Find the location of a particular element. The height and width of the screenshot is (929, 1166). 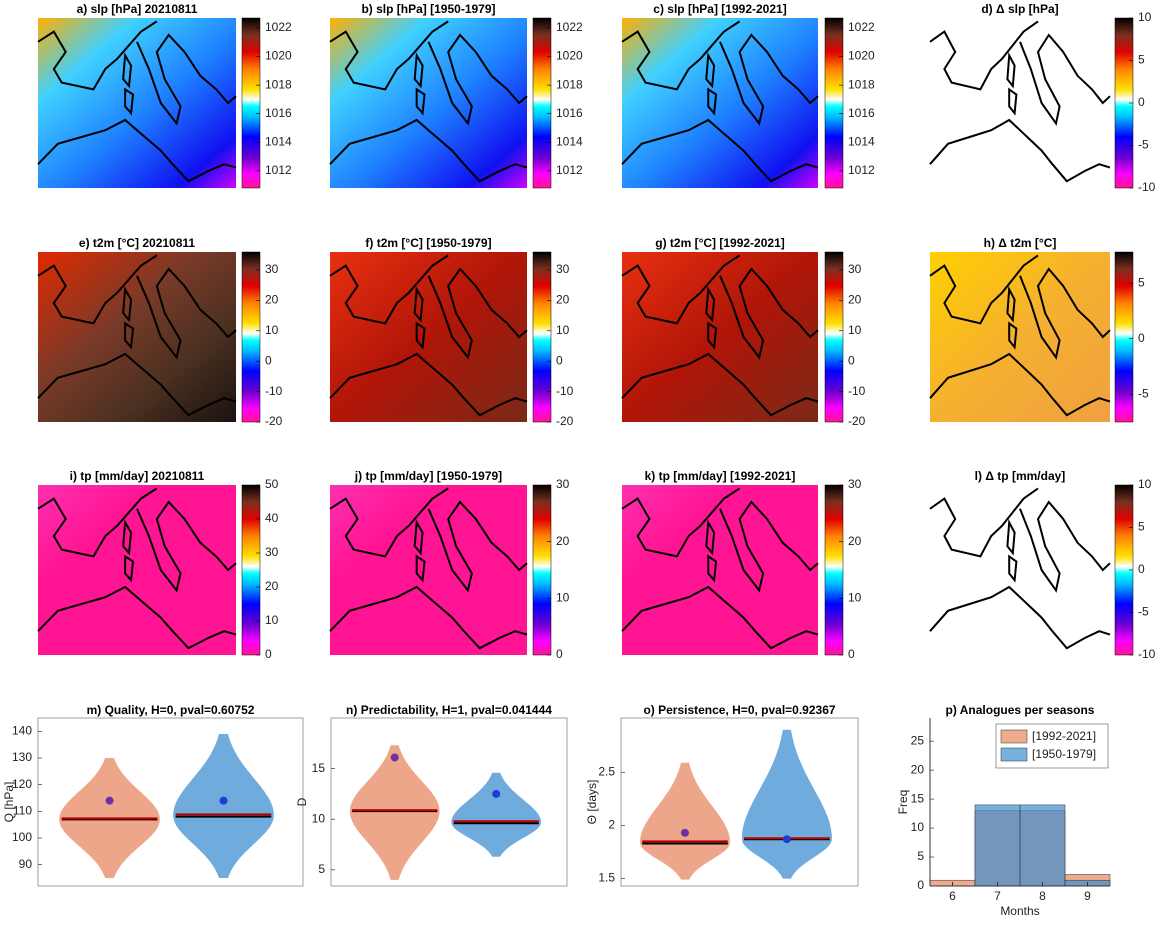

colorbar-tick-label: 5 is located at coordinates (1141, 527).